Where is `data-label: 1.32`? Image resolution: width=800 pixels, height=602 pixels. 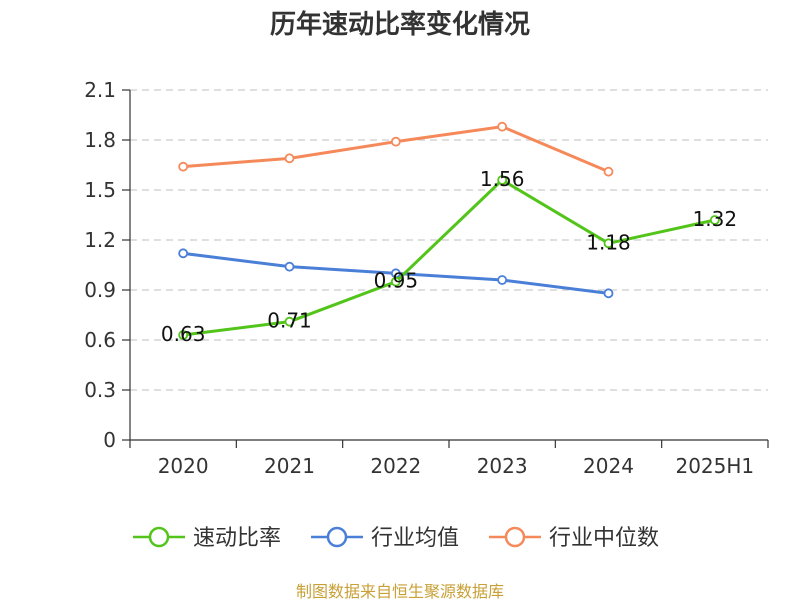 data-label: 1.32 is located at coordinates (715, 219).